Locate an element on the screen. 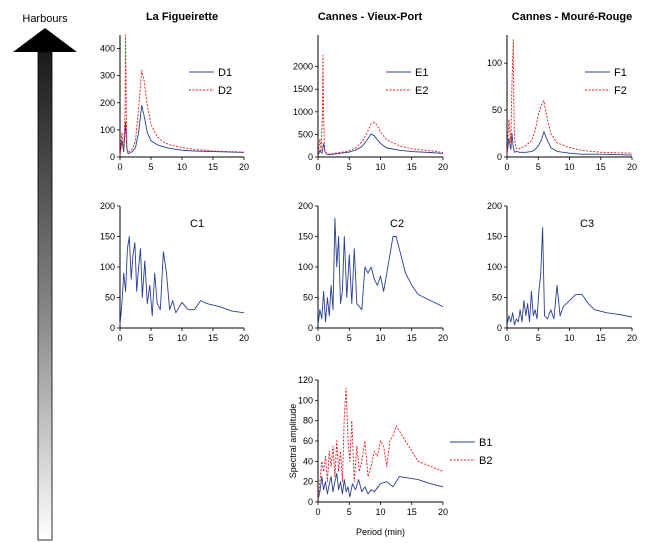 Image resolution: width=651 pixels, height=543 pixels. chart-panel-c3: 0 50 100 150 200 0 5 10 15 20 C3 is located at coordinates (562, 272).